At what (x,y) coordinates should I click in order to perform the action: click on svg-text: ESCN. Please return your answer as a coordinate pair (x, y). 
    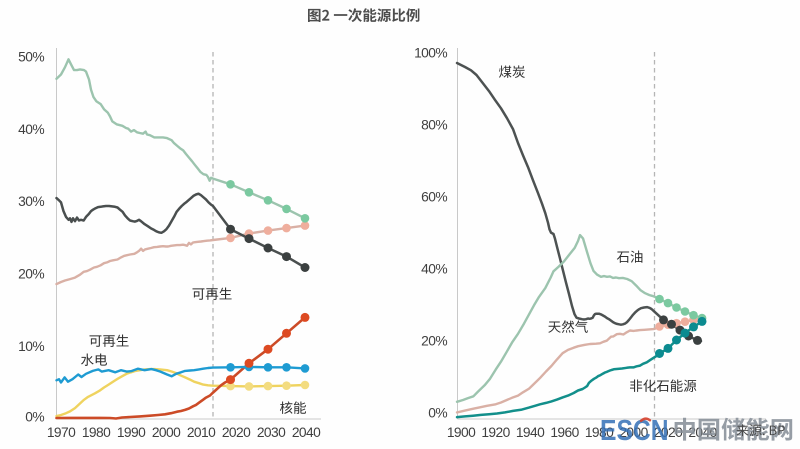
    Looking at the image, I should click on (634, 431).